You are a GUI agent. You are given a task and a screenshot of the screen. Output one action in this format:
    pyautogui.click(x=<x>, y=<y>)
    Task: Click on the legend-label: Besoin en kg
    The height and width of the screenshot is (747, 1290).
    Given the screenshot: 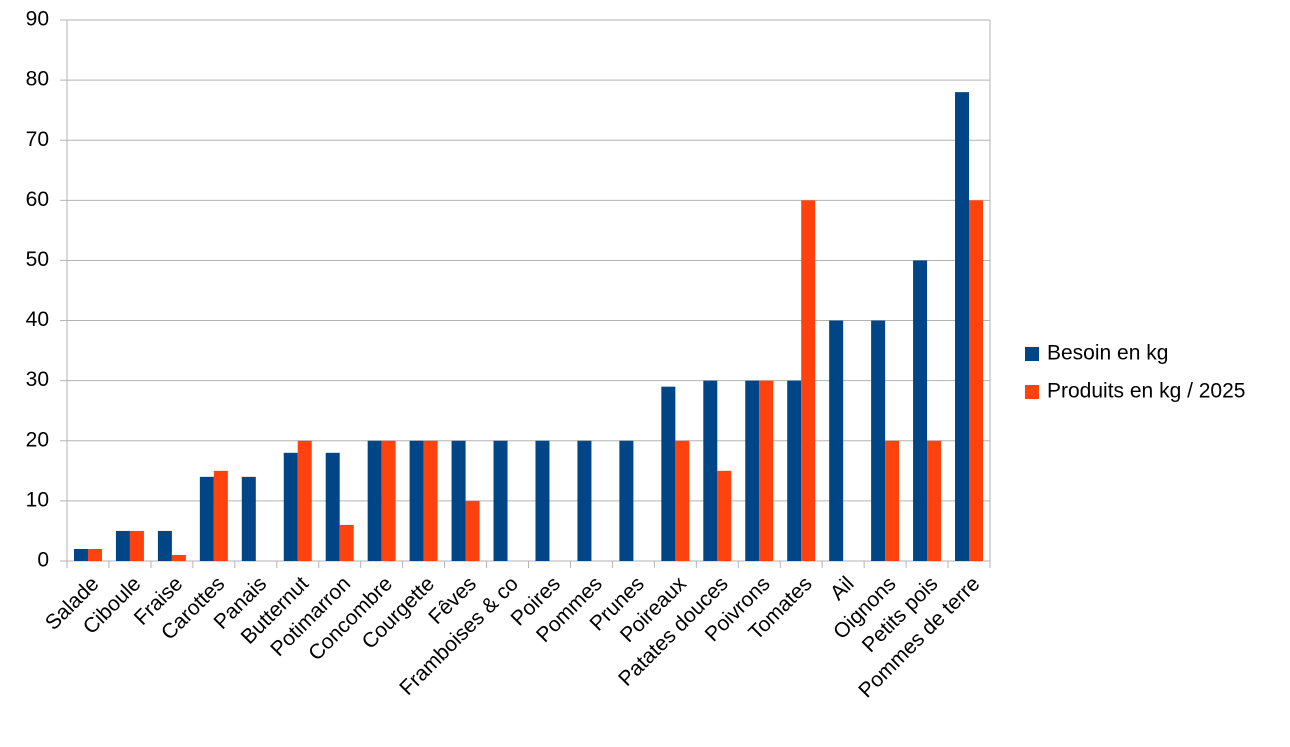 What is the action you would take?
    pyautogui.click(x=1107, y=353)
    